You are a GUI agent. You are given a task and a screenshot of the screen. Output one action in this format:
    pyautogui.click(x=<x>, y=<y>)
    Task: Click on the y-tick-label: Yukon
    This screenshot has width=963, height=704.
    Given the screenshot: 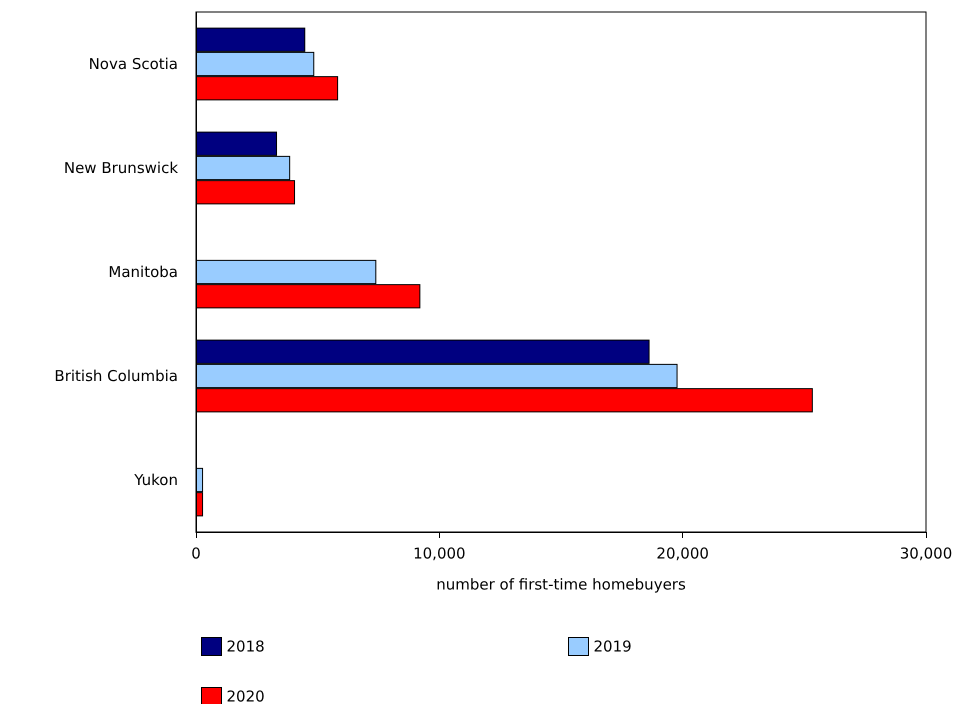 What is the action you would take?
    pyautogui.click(x=155, y=480)
    